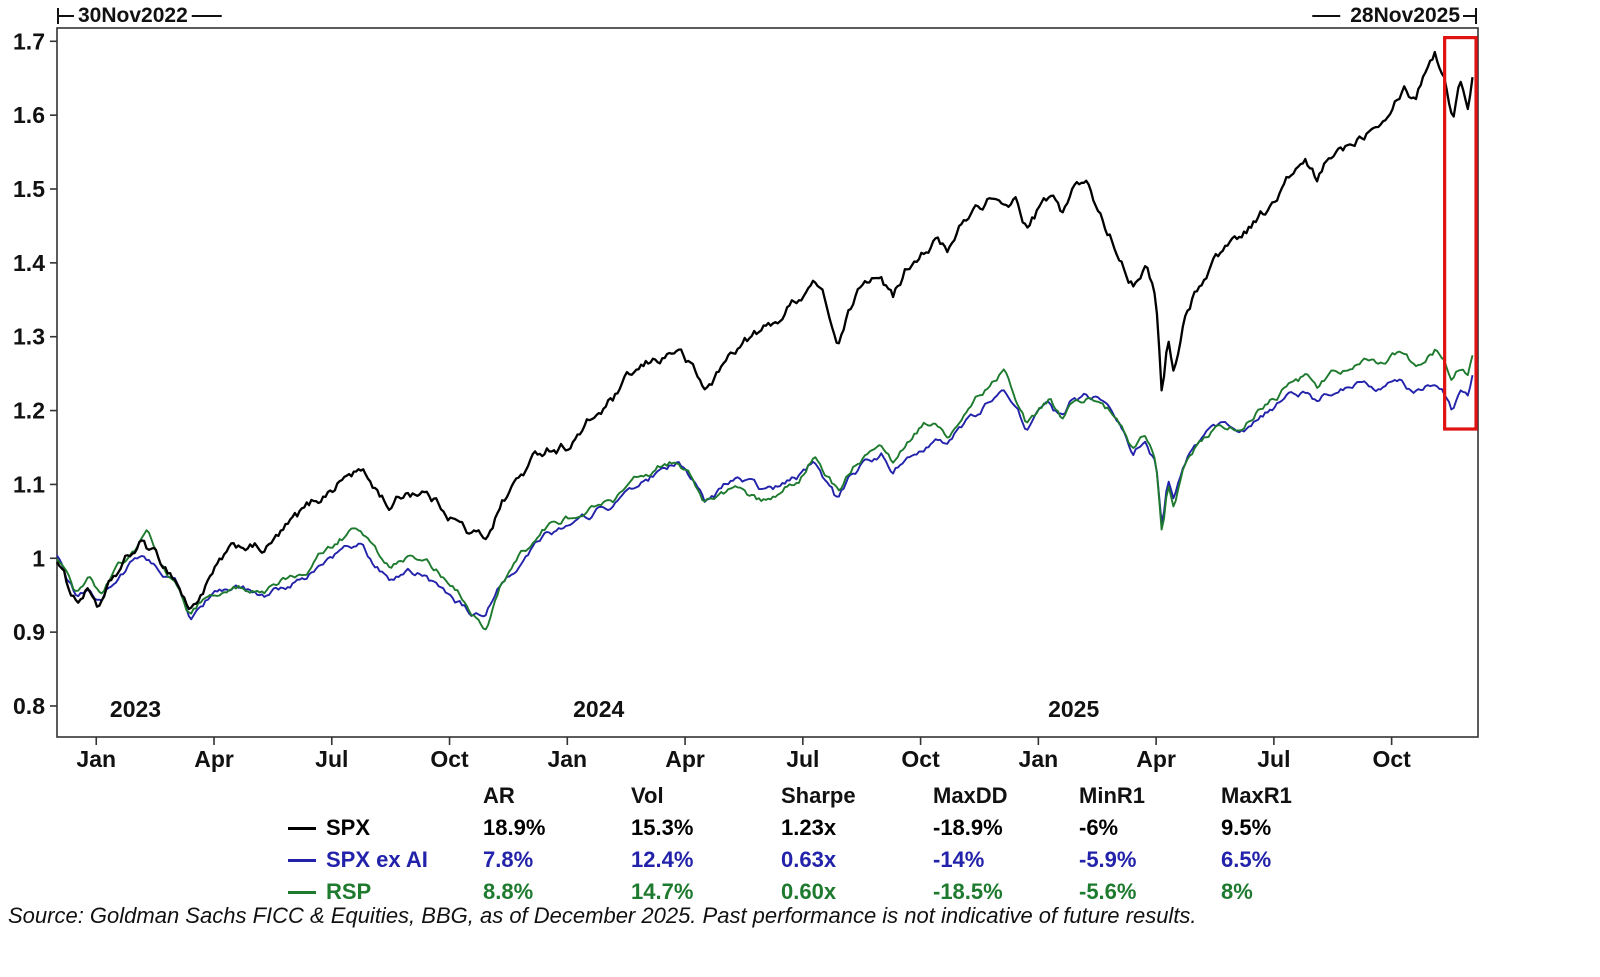 This screenshot has width=1600, height=977. I want to click on stat-value-vol: 15.3%, so click(662, 827).